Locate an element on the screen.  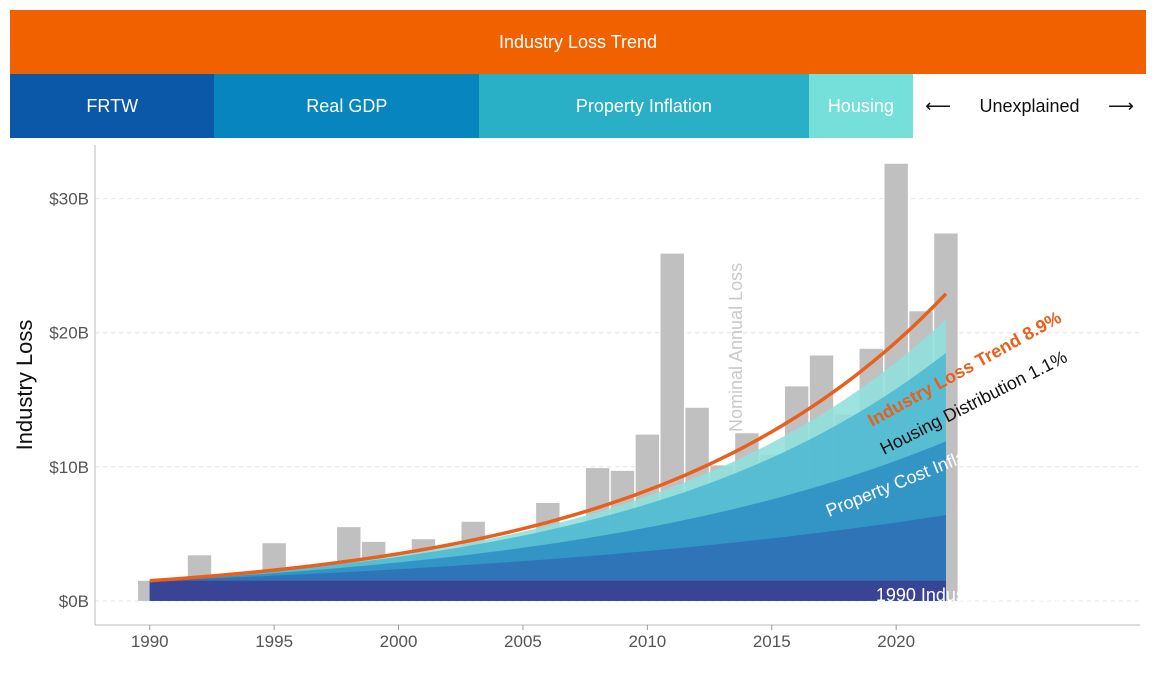
right-arrow-icon: ⟶ is located at coordinates (1121, 105).